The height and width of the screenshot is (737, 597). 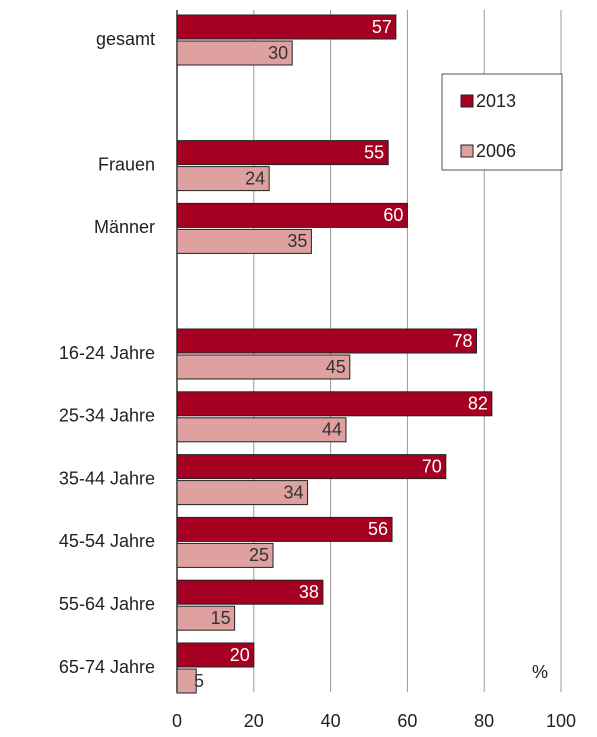 What do you see at coordinates (125, 39) in the screenshot?
I see `y-tick-label: gesamt` at bounding box center [125, 39].